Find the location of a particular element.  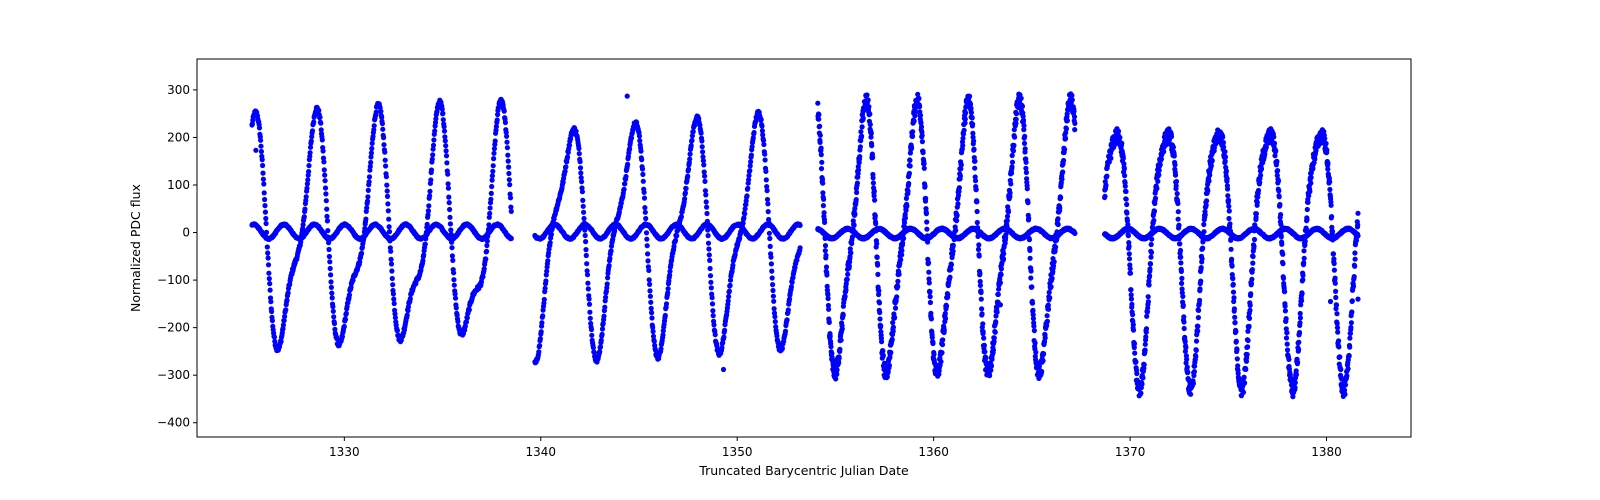

y-axis-label: Normalized PDC flux is located at coordinates (135, 248).